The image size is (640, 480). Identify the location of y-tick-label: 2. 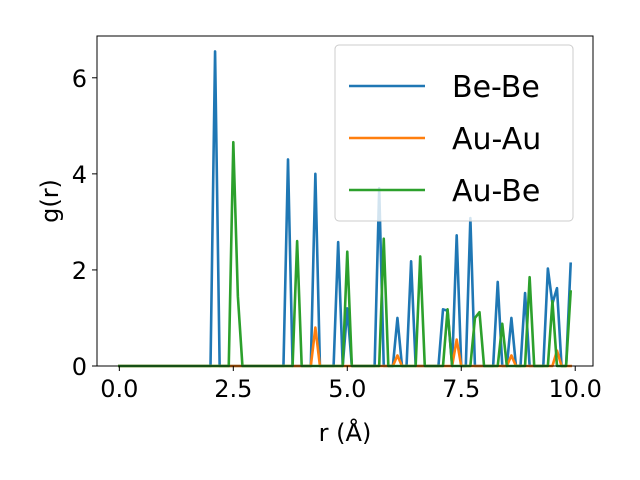
(79, 271).